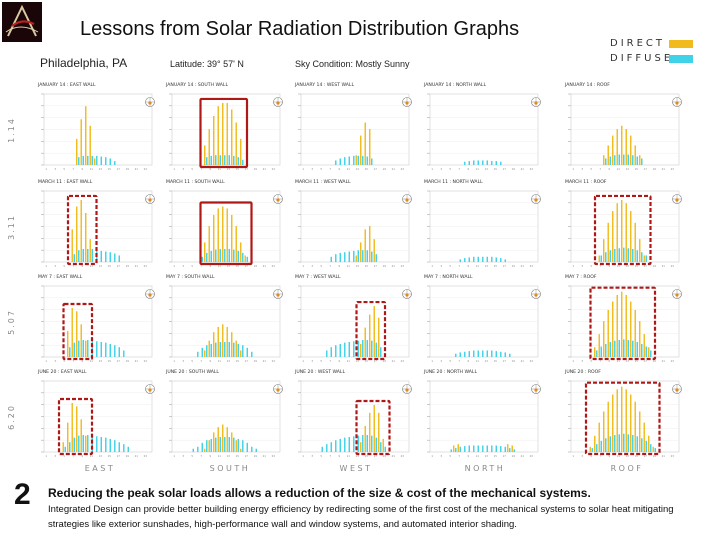  I want to click on legend-diffuse-swatch, so click(681, 59).